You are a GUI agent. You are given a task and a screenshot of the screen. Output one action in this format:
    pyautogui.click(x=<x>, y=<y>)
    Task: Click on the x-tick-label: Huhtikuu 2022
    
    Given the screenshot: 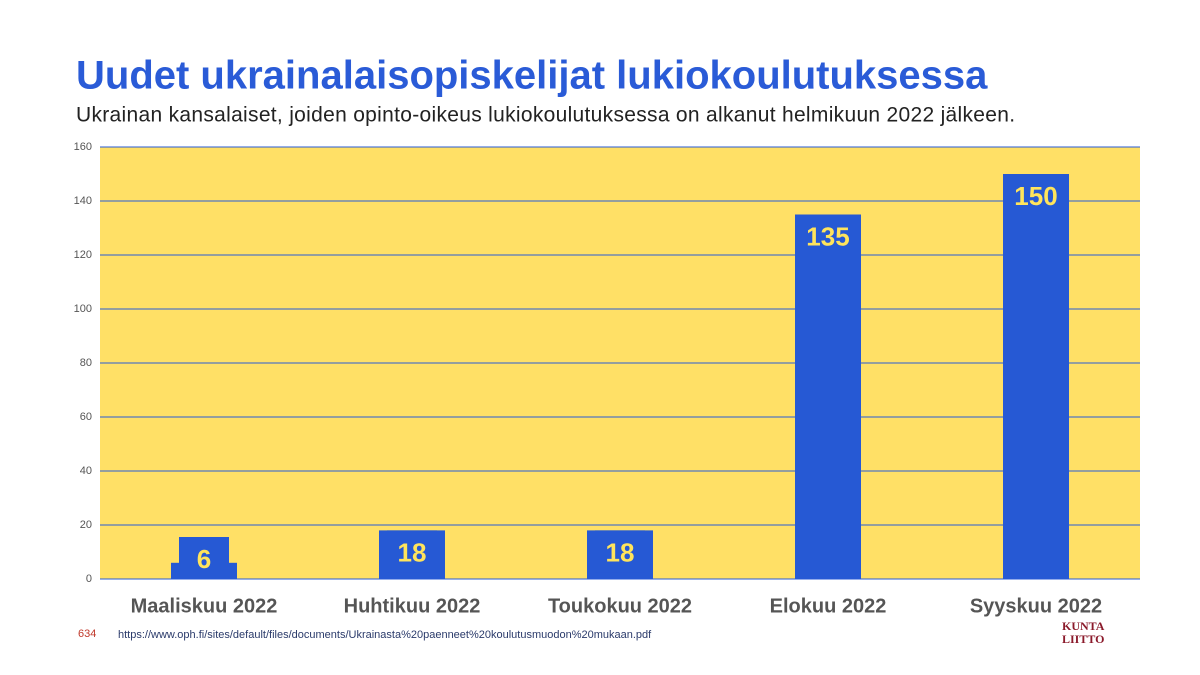 What is the action you would take?
    pyautogui.click(x=412, y=606)
    